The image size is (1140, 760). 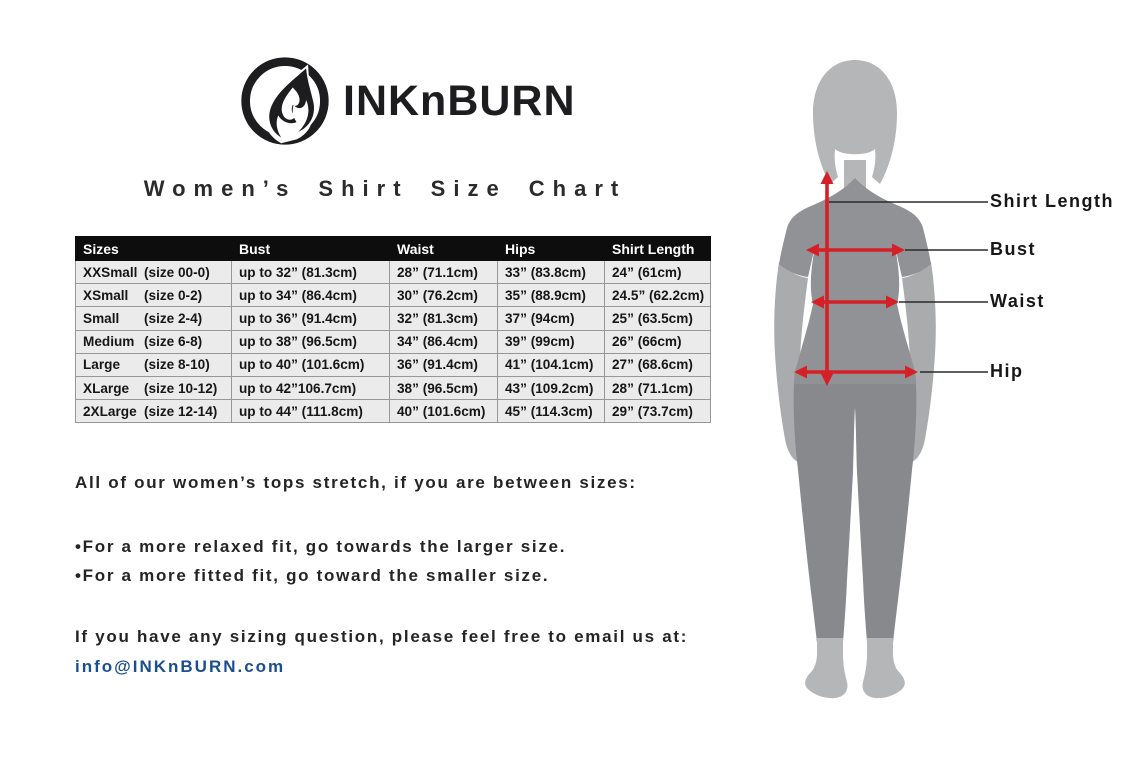 What do you see at coordinates (110, 272) in the screenshot?
I see `size-name: XXSmall` at bounding box center [110, 272].